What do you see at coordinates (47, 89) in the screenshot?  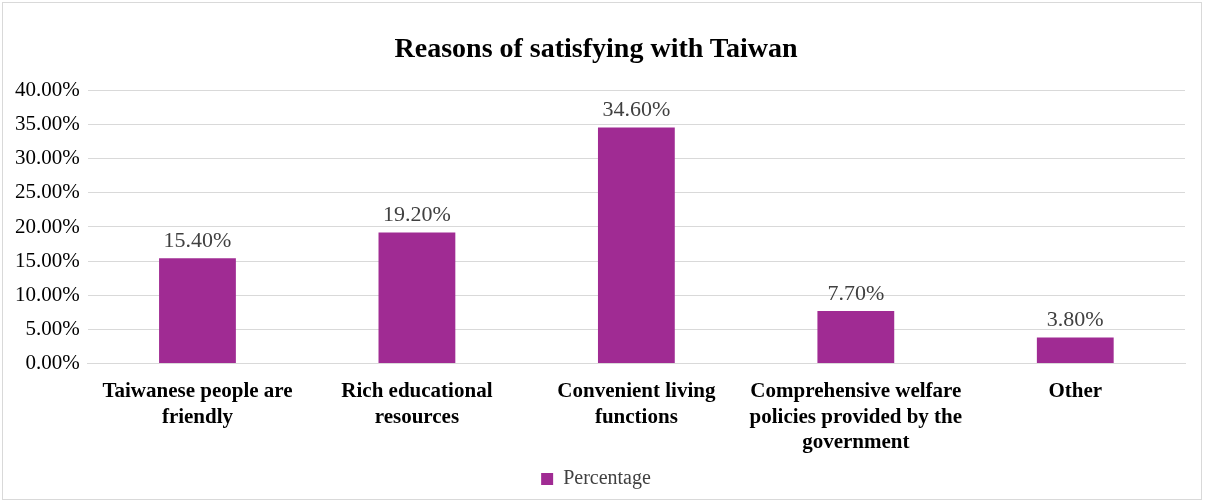 I see `y-tick-label: 40.00%` at bounding box center [47, 89].